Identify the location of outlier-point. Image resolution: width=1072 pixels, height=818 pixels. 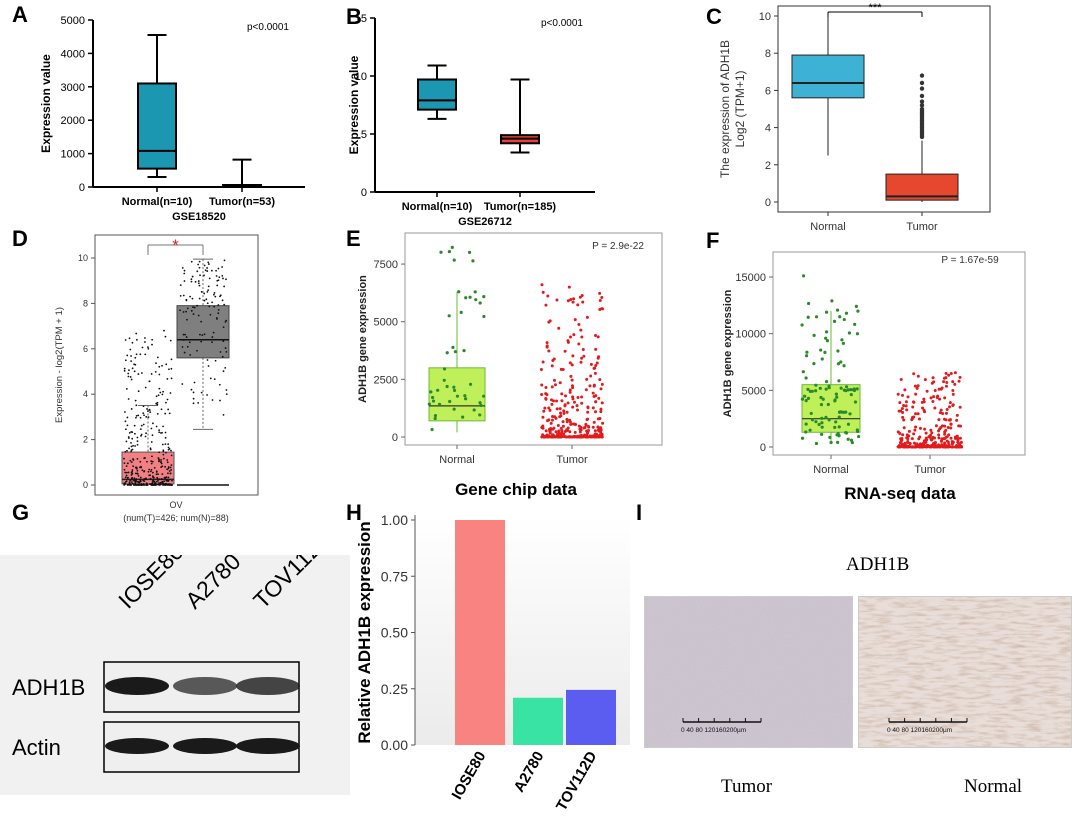
(922, 101).